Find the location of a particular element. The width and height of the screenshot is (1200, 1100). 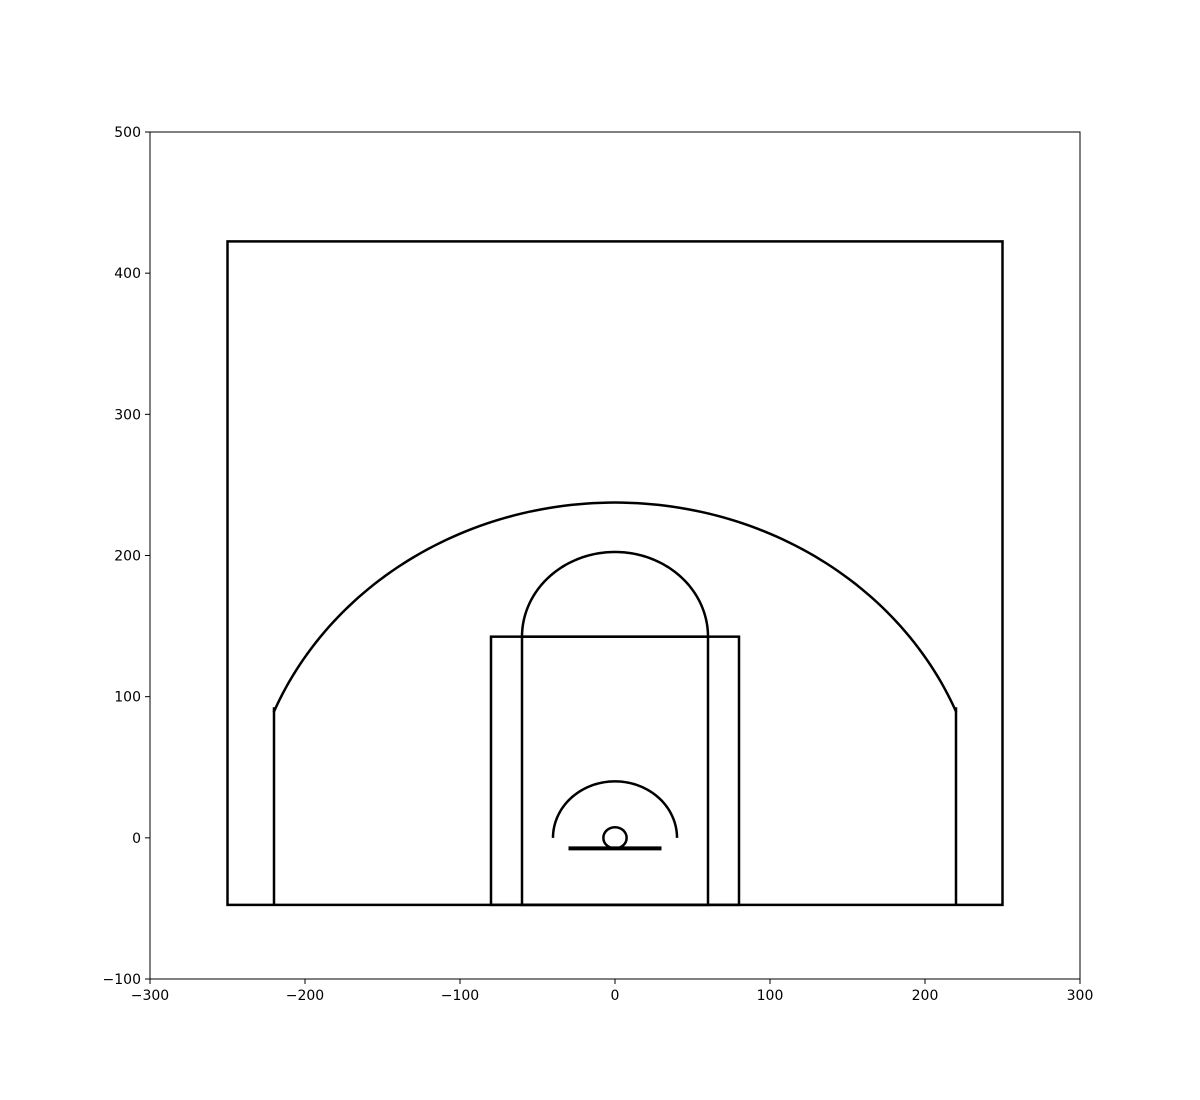

y-tick-label: 100 is located at coordinates (127, 698).